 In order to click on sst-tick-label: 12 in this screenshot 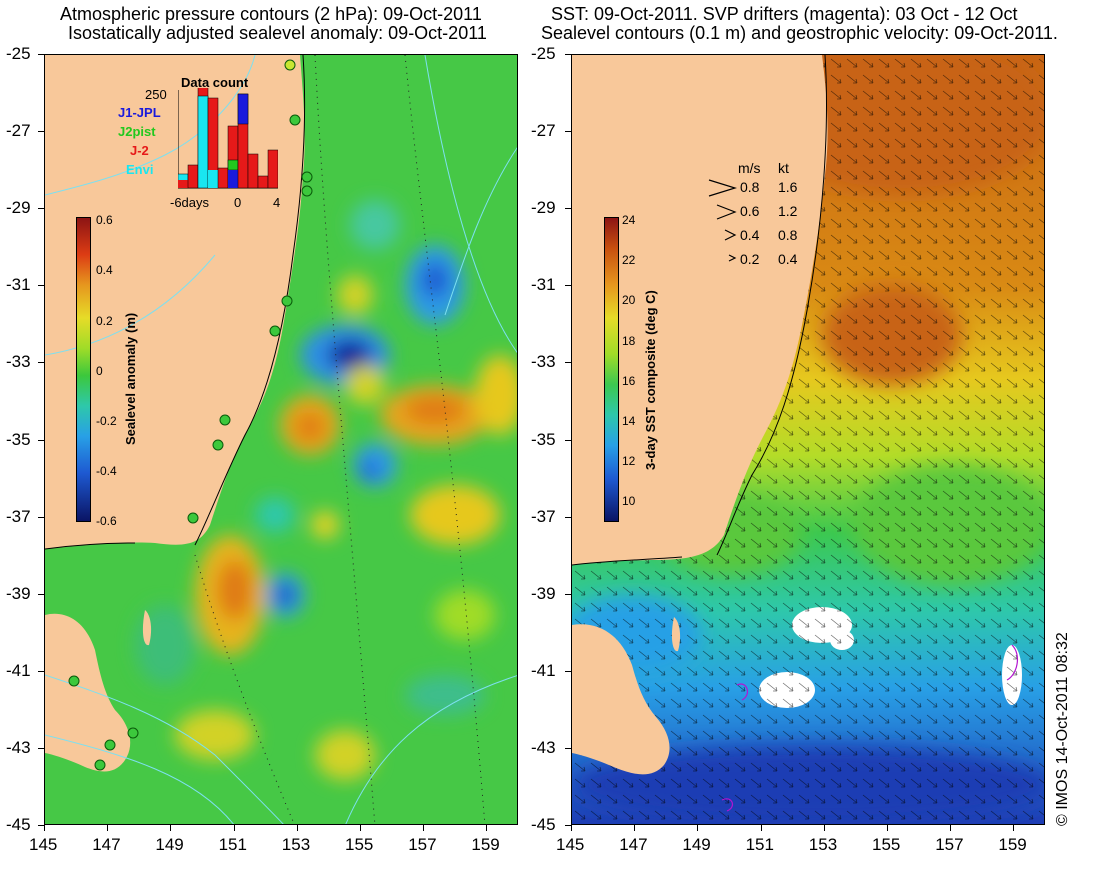, I will do `click(629, 461)`.